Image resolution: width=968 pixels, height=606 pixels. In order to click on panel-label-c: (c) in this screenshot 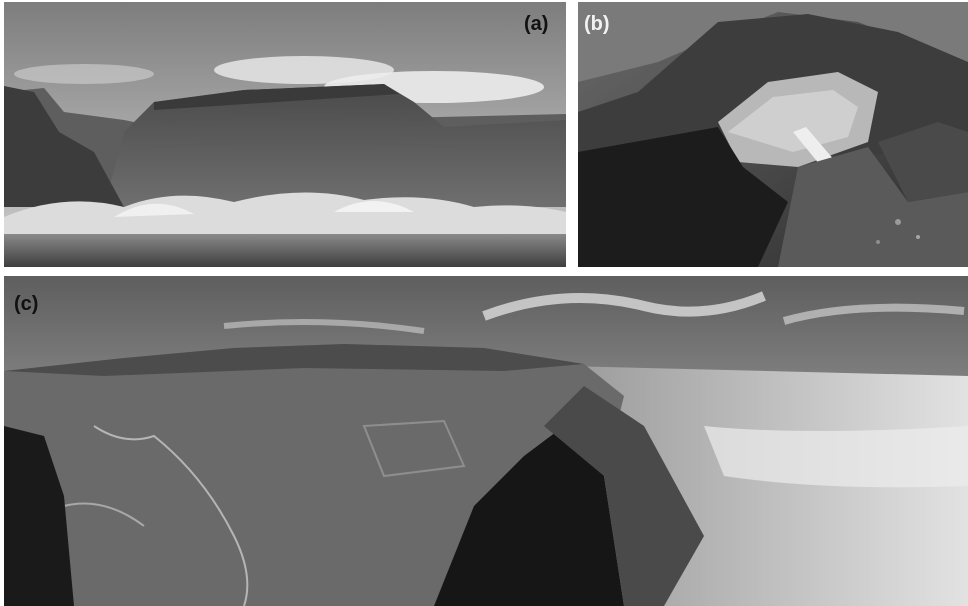, I will do `click(26, 304)`.